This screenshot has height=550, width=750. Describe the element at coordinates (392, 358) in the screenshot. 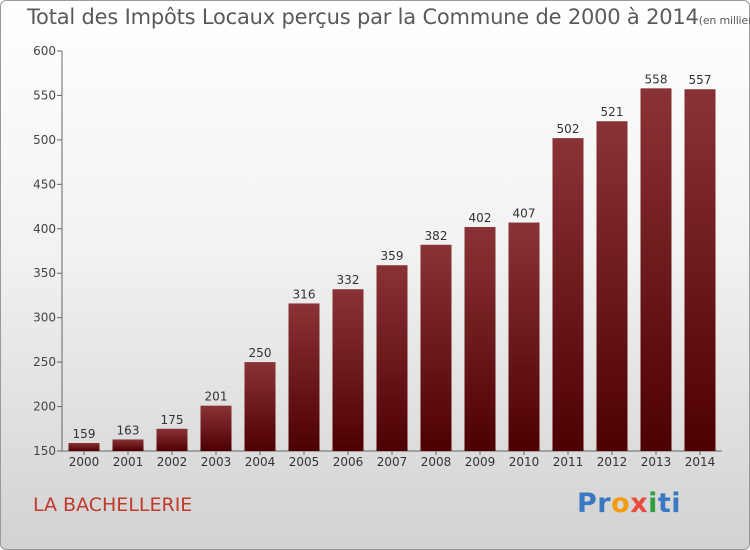

I see `bar-2007` at that location.